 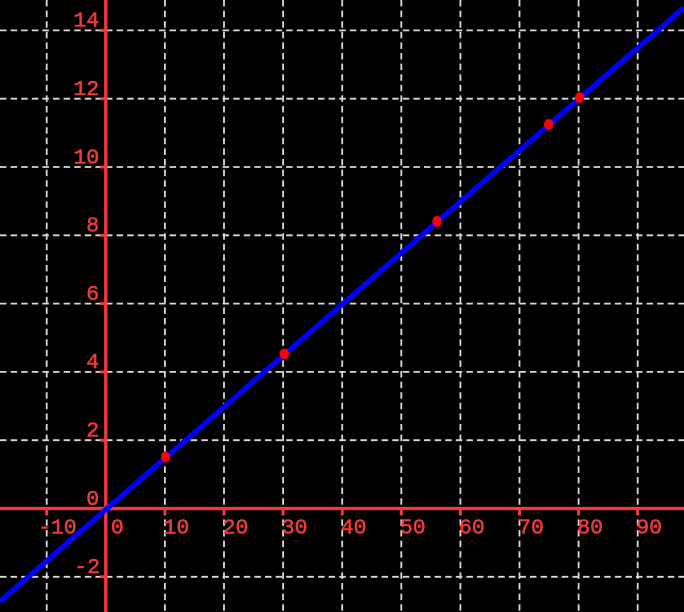 I want to click on svg-text: 6, so click(x=92, y=295).